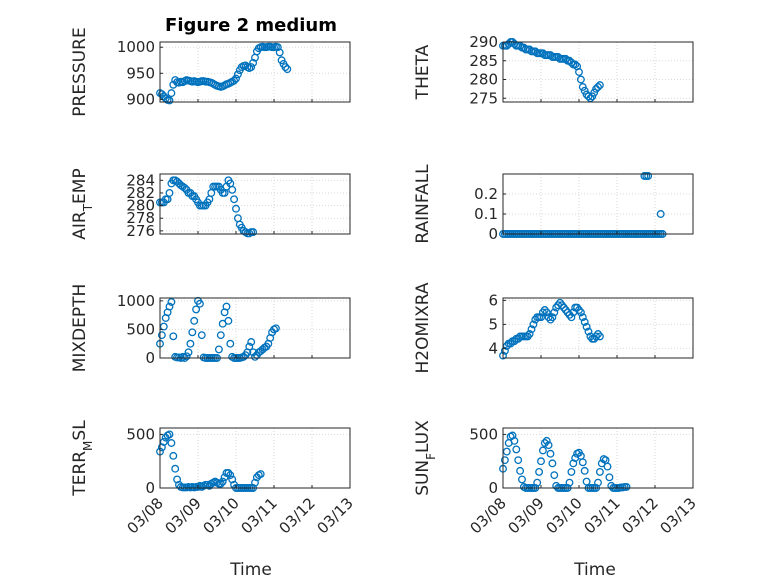 This screenshot has width=778, height=583. What do you see at coordinates (210, 328) in the screenshot?
I see `subplot-row3-left: 0 500 1000 MIXDEPTH` at bounding box center [210, 328].